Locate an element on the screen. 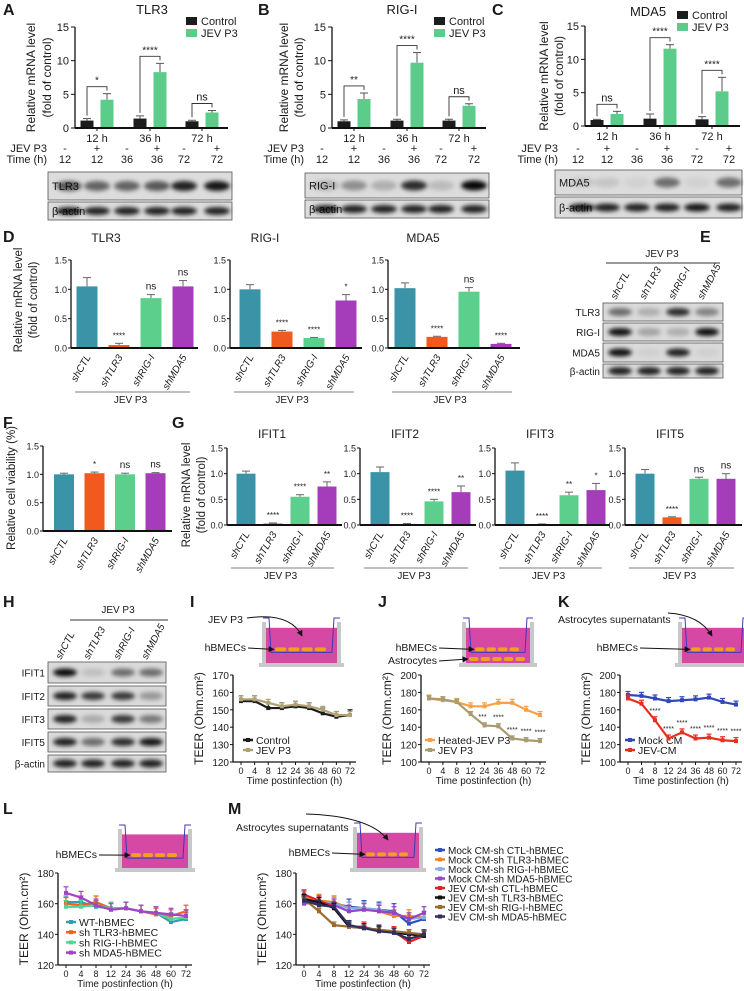 The height and width of the screenshot is (991, 744). y-tick-label: 5 is located at coordinates (323, 95).